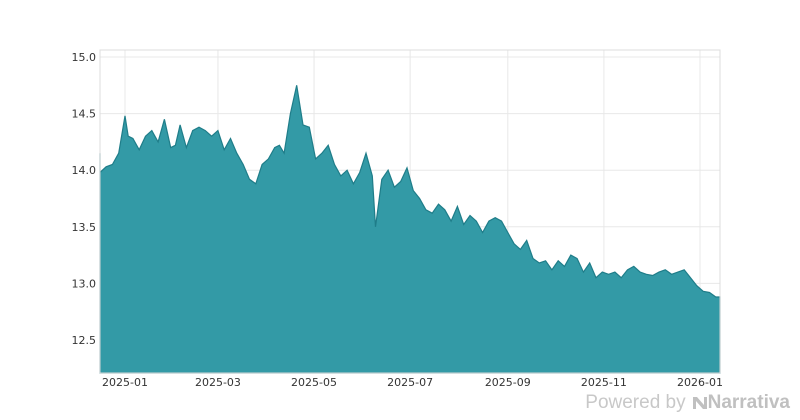  What do you see at coordinates (84, 340) in the screenshot?
I see `y-tick-label: 12.5` at bounding box center [84, 340].